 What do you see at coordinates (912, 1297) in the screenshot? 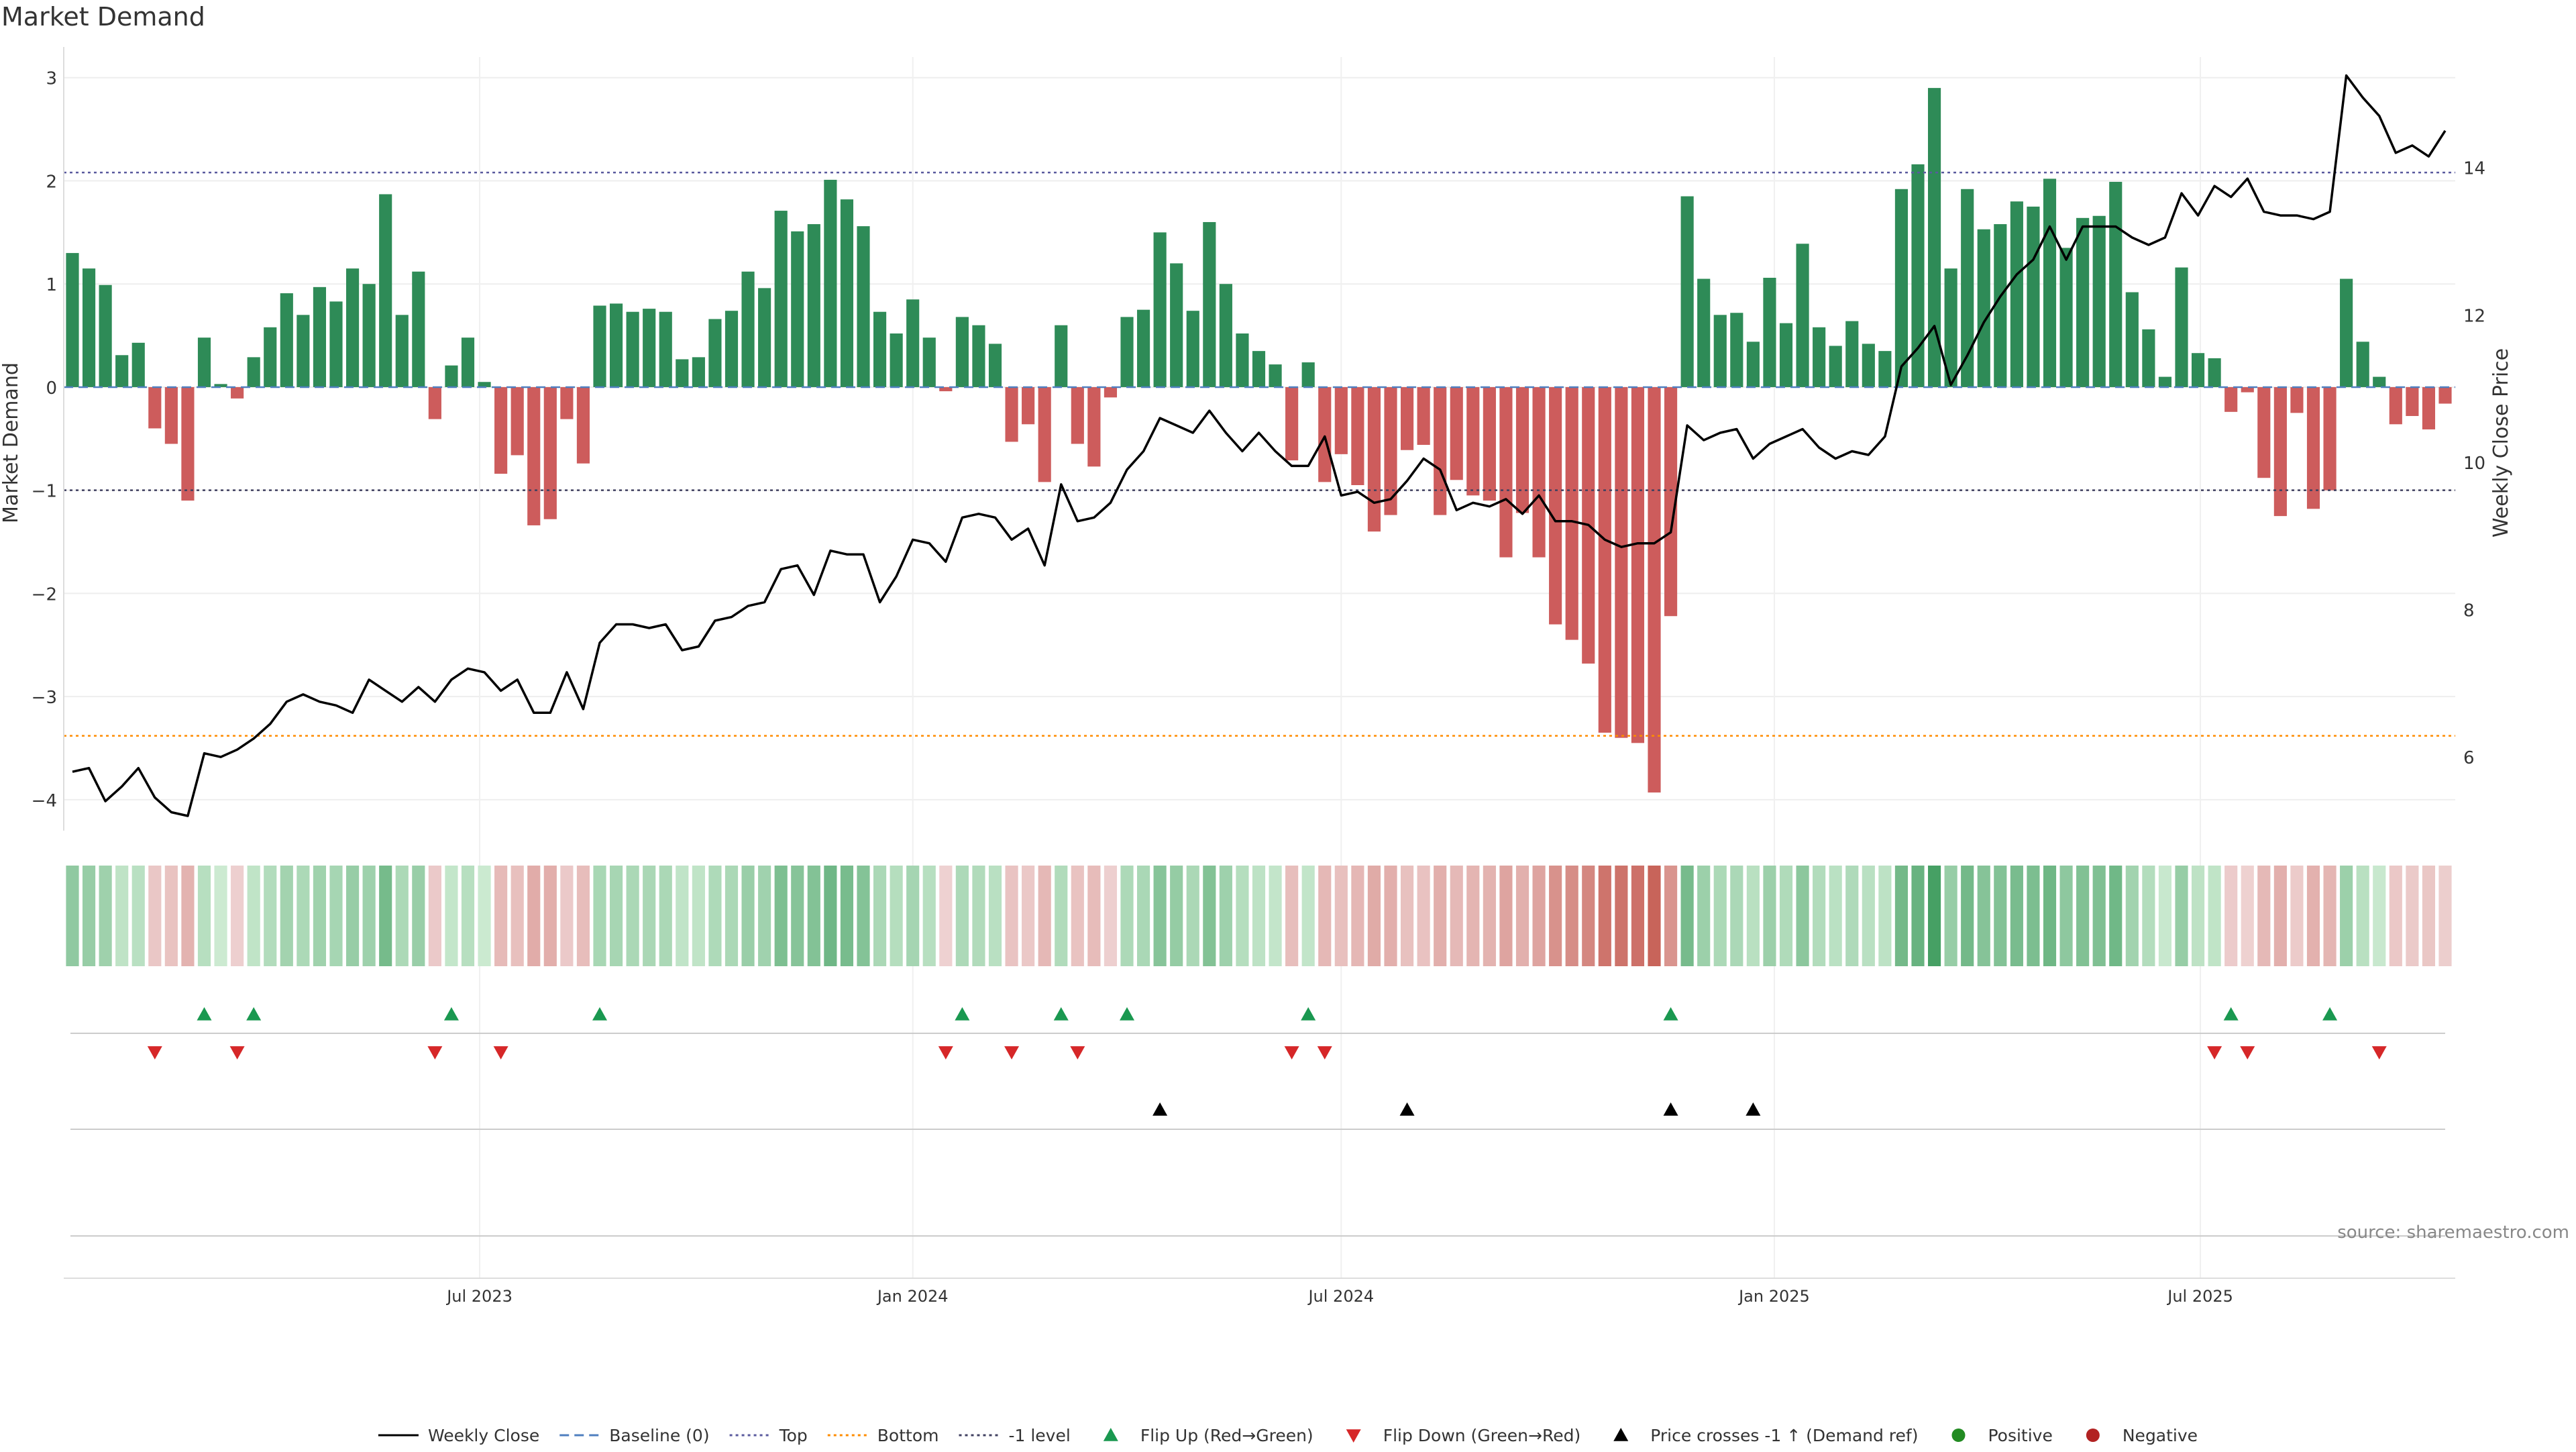
I see `x-tick-label: Jan 2024` at bounding box center [912, 1297].